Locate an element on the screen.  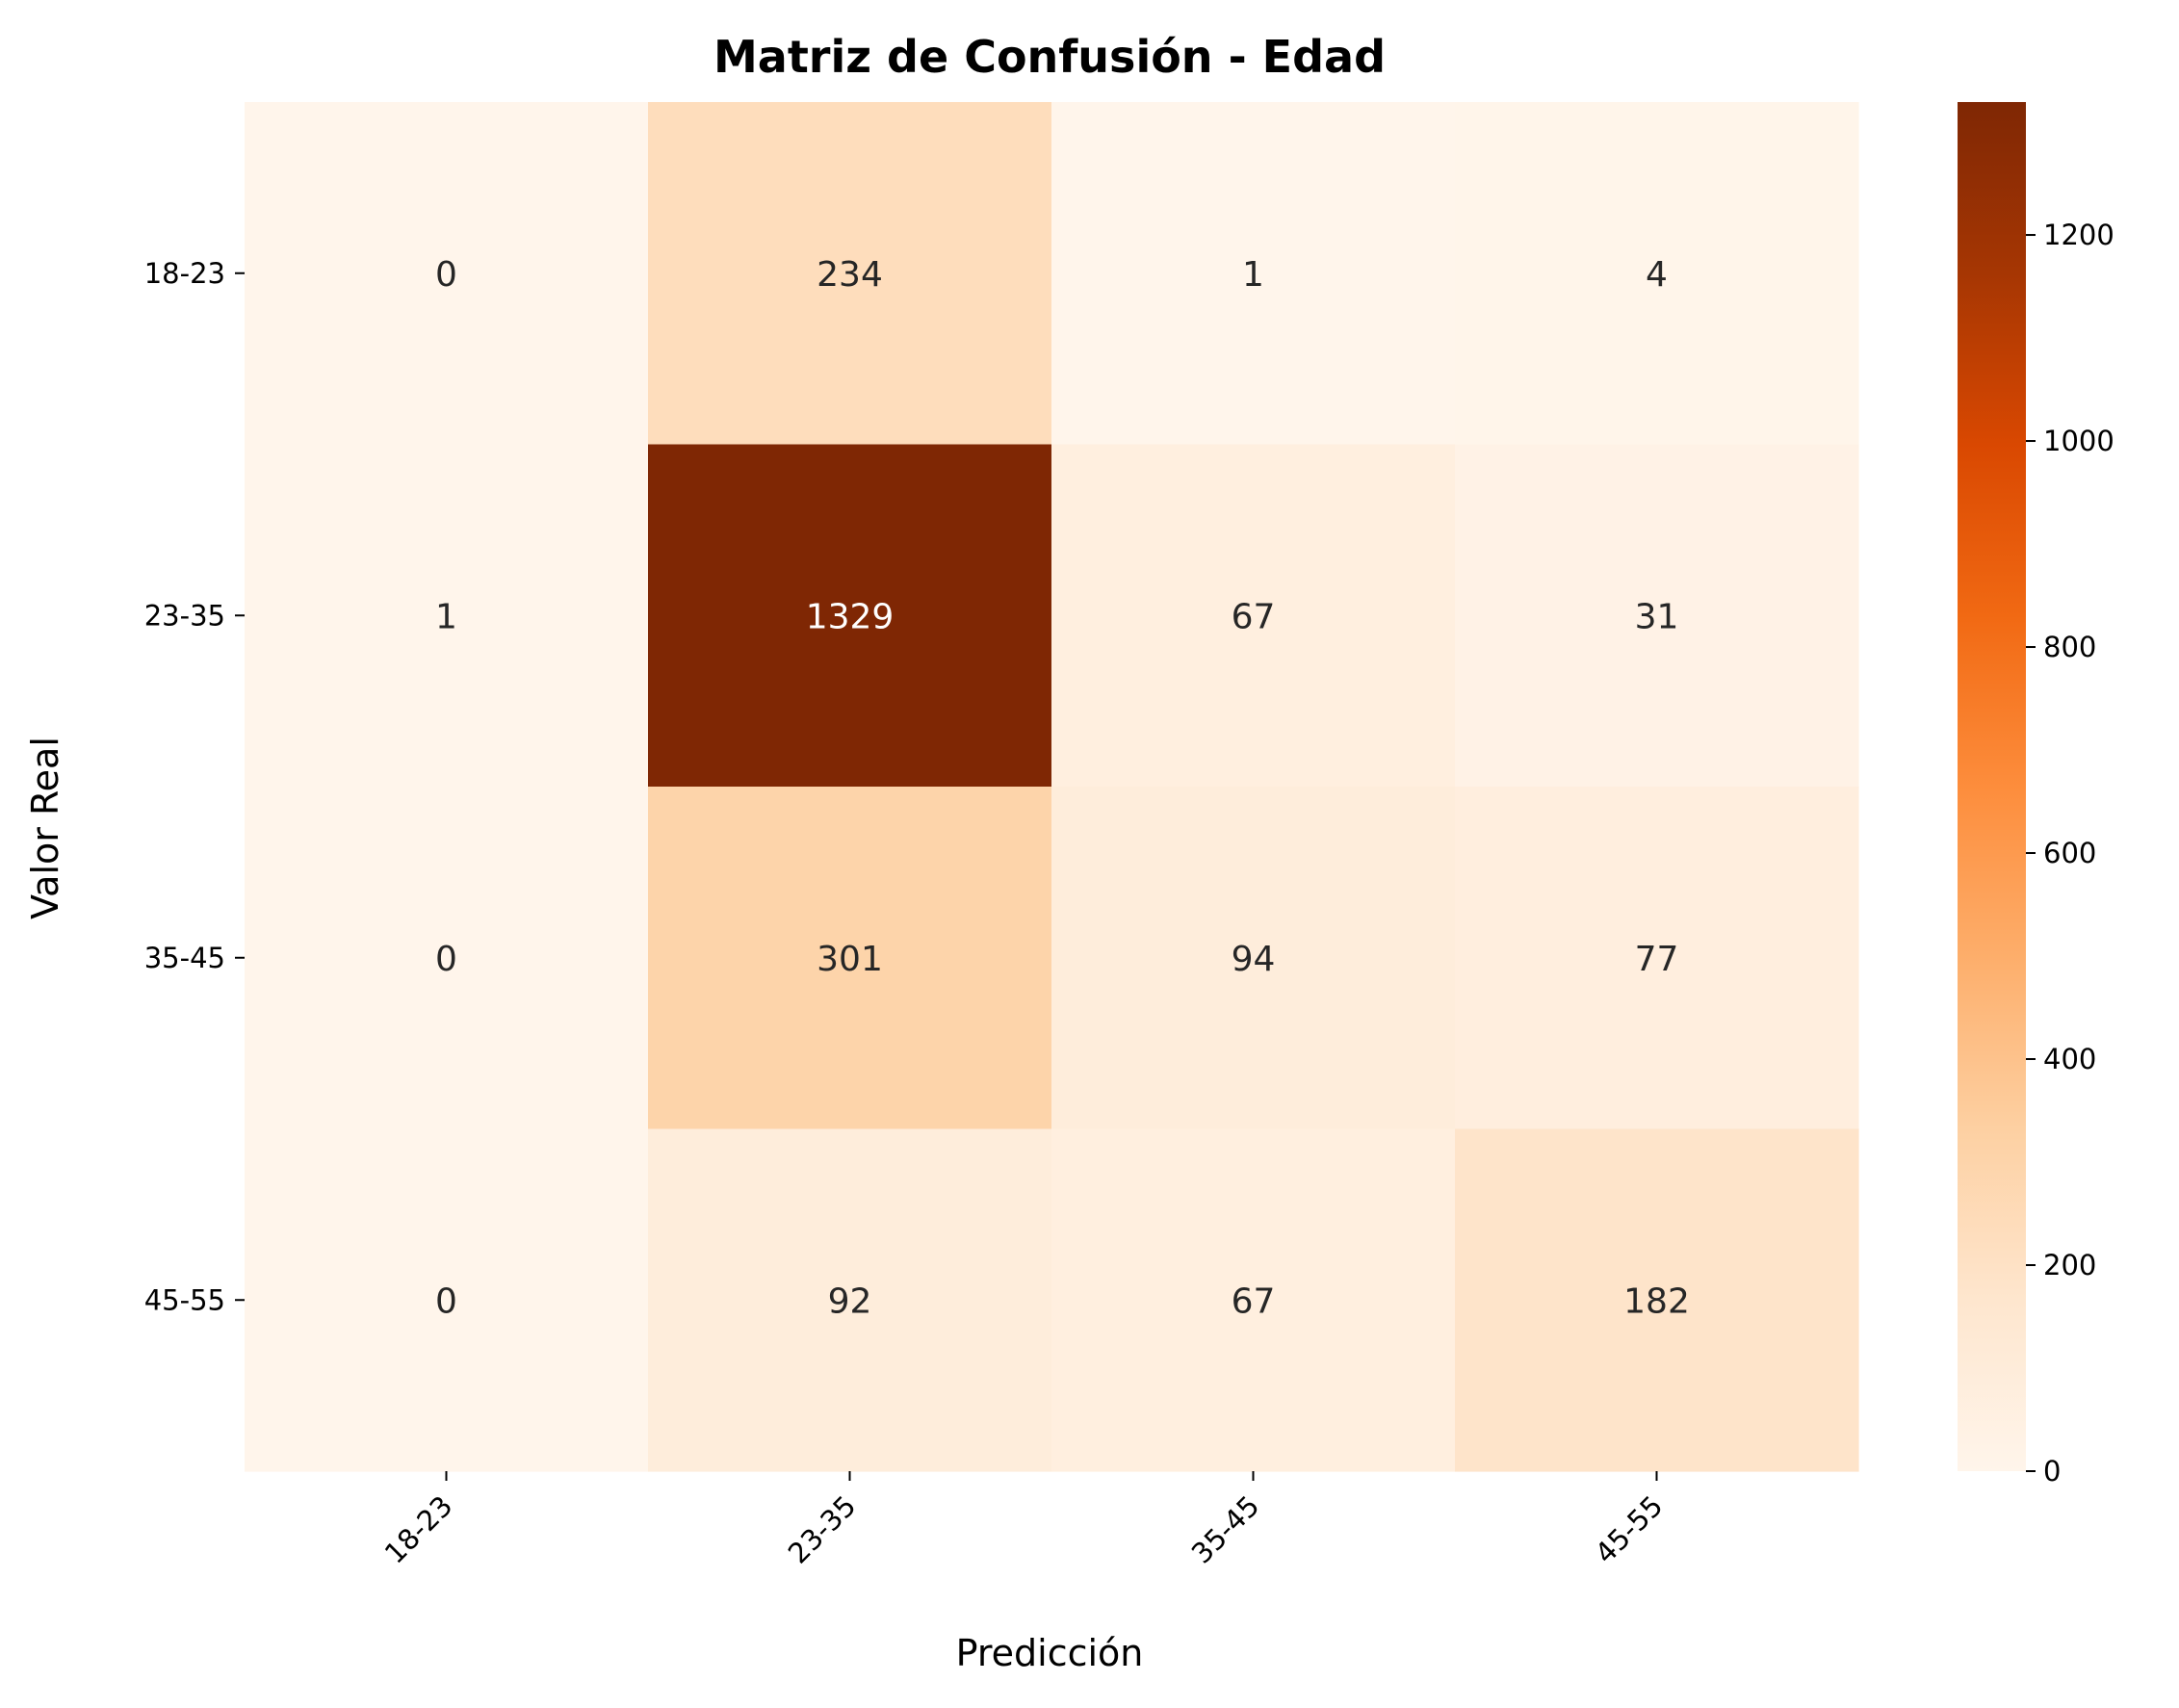
cell-value-label: 301 is located at coordinates (850, 959).